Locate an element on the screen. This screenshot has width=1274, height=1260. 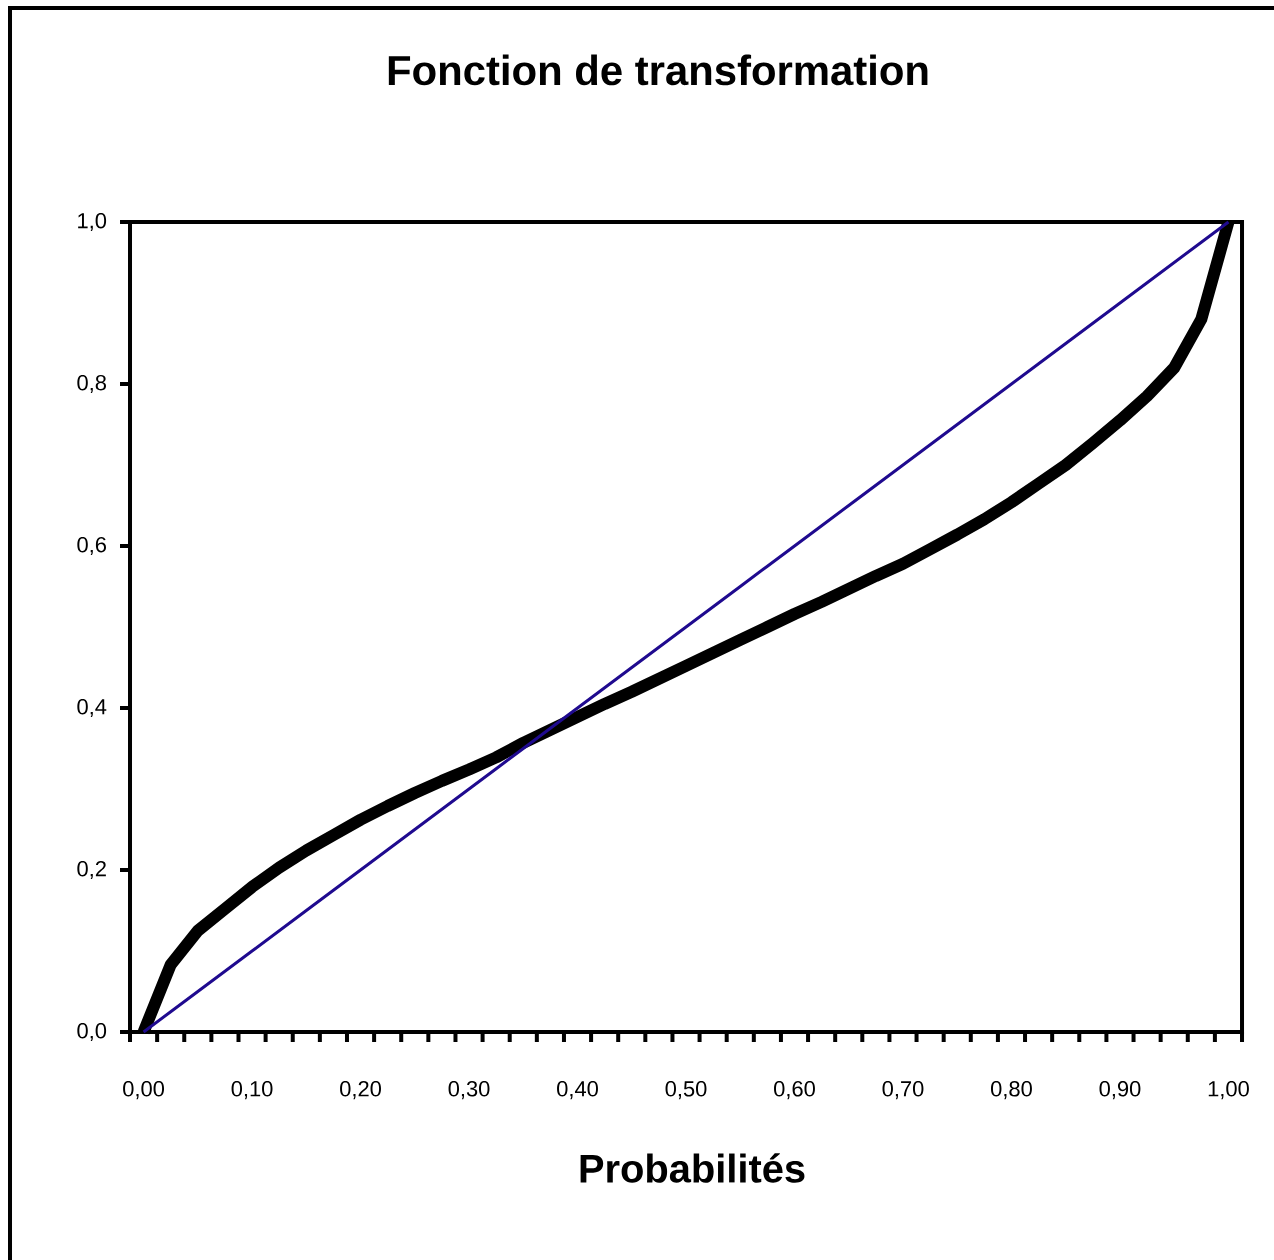
y-tick-label: 0,2 is located at coordinates (91, 870).